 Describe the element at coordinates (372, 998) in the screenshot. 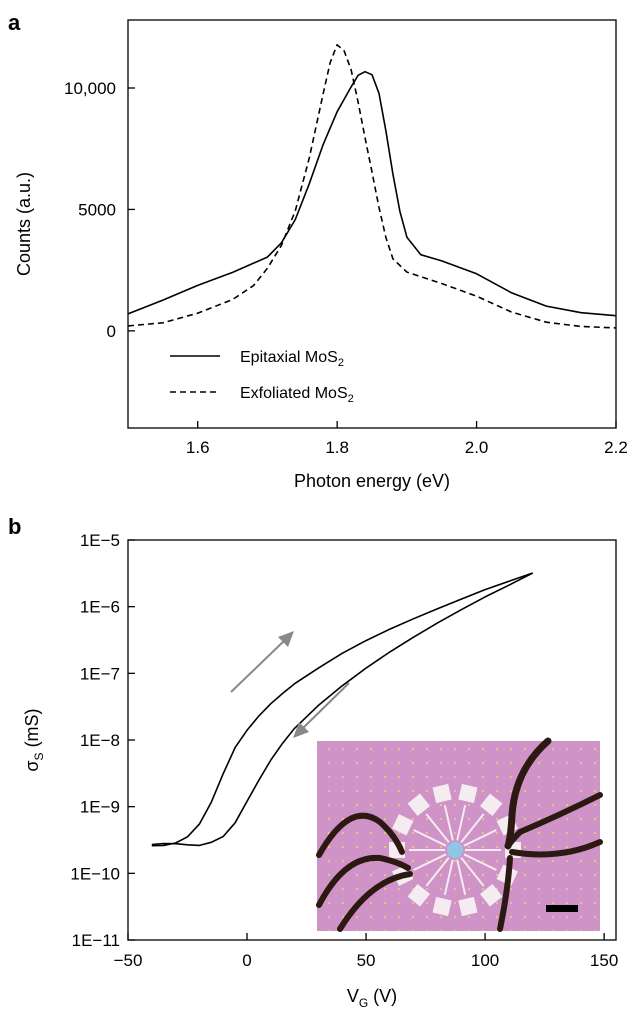

I see `panel-b-xlabel: VG (V)` at that location.